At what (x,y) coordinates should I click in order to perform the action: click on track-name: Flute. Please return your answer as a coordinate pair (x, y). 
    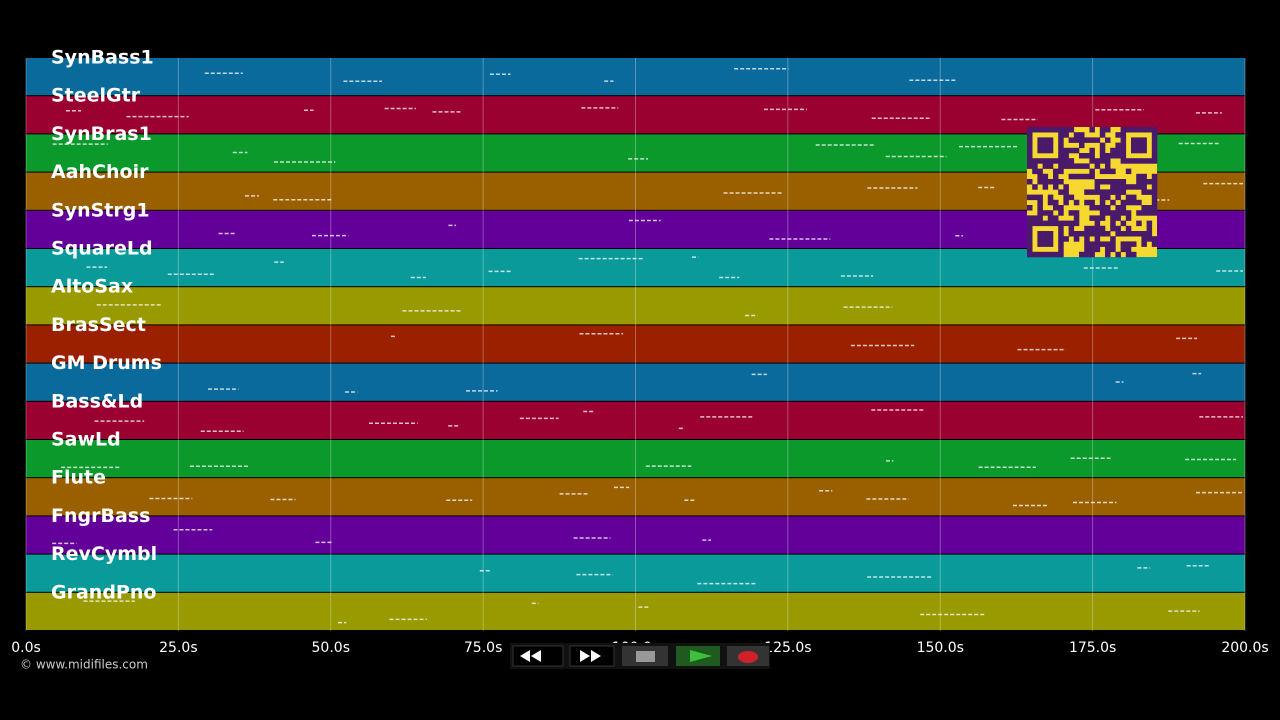
    Looking at the image, I should click on (78, 478).